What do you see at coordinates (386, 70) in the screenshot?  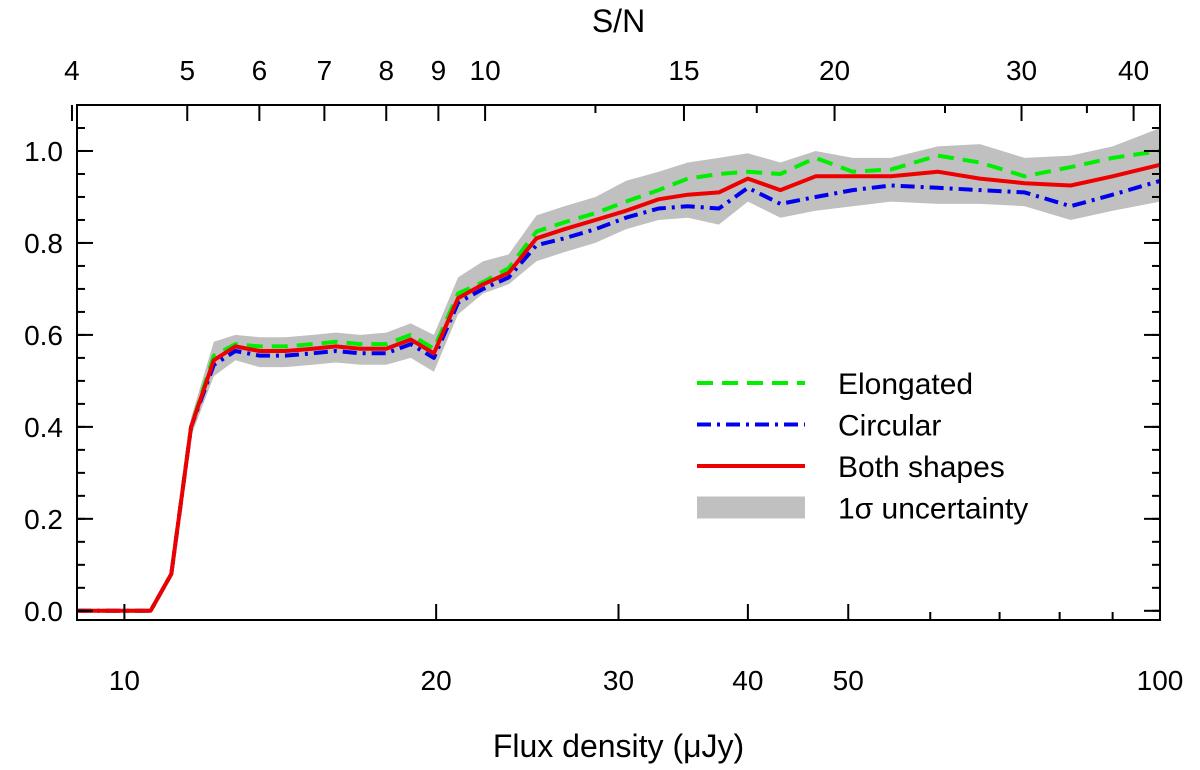 I see `top-tick-label: 8` at bounding box center [386, 70].